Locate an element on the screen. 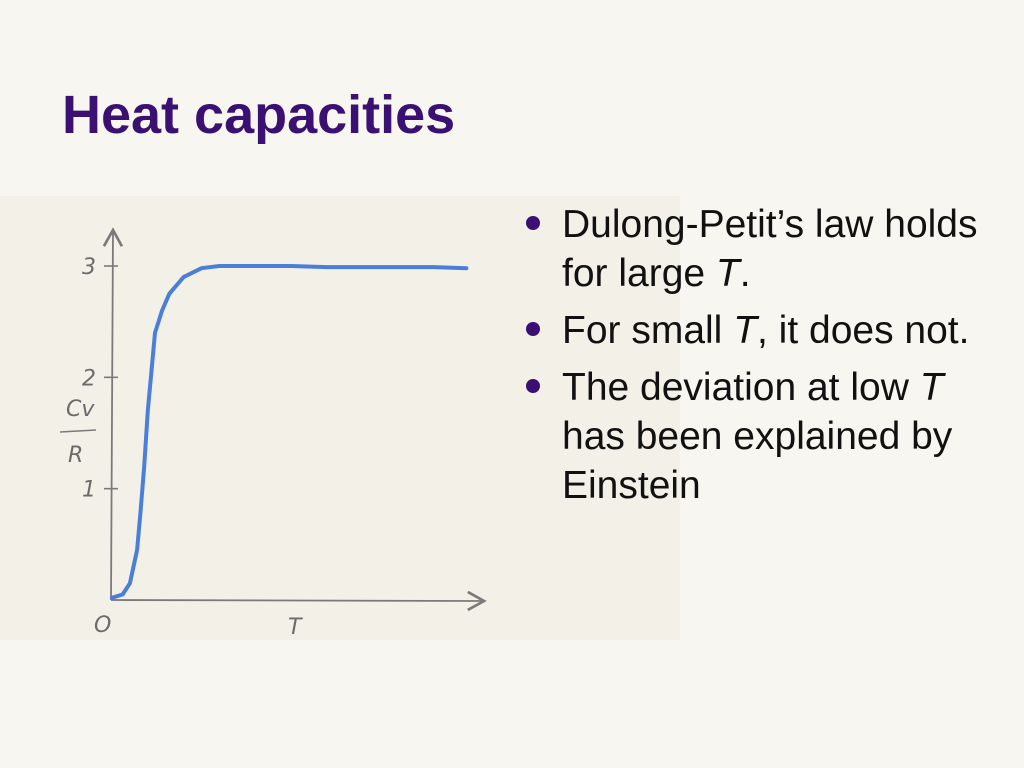  slide-title: Heat capacities is located at coordinates (259, 115).